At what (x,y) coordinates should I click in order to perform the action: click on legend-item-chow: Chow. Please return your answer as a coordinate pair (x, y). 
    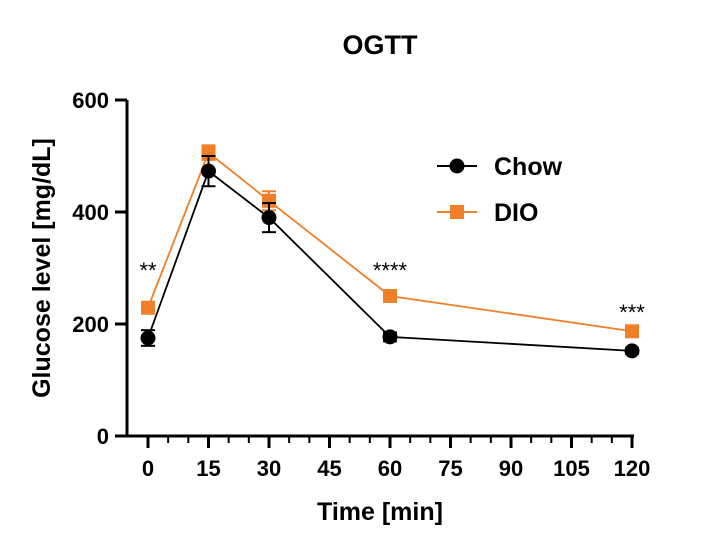
    Looking at the image, I should click on (500, 167).